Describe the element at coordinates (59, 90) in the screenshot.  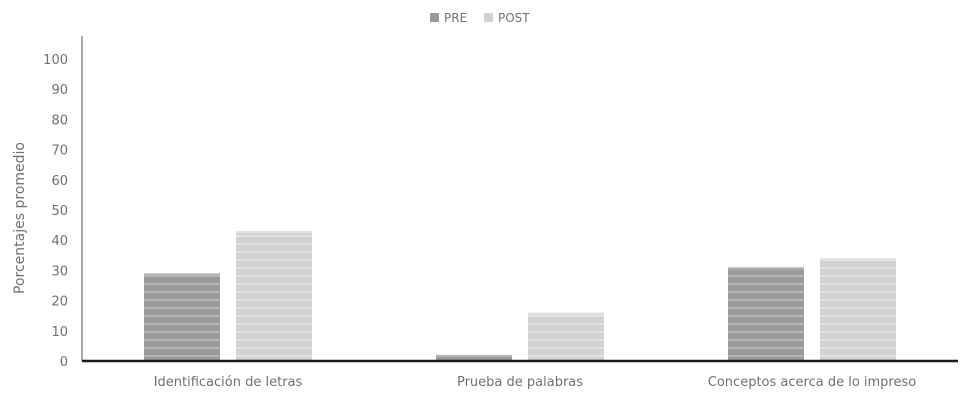
I see `y-tick-label-90: 90` at that location.